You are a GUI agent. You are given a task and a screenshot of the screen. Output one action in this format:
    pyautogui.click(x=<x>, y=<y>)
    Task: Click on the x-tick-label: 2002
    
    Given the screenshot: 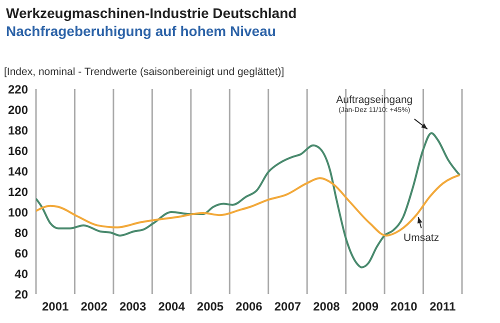 What is the action you would take?
    pyautogui.click(x=94, y=307)
    